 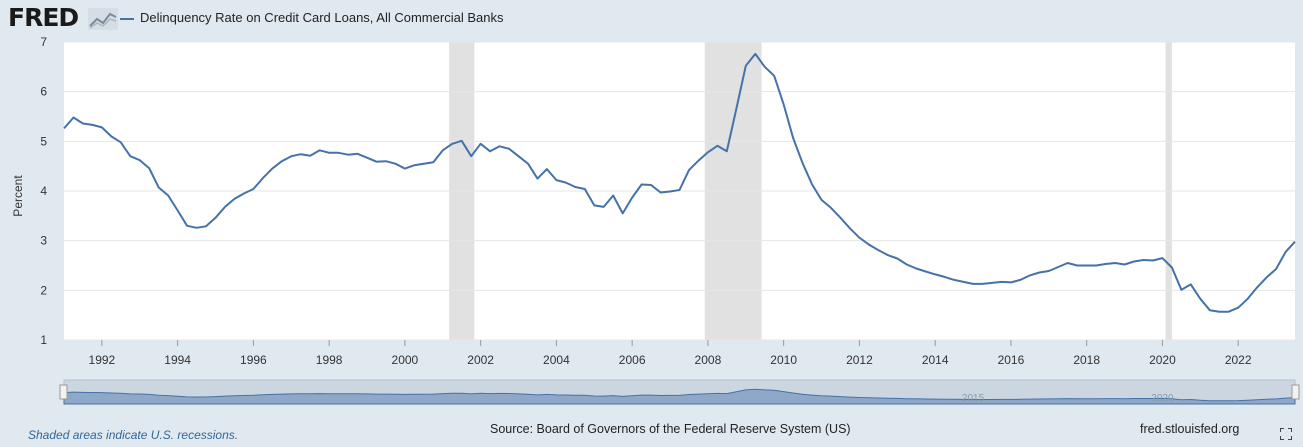 What do you see at coordinates (1286, 434) in the screenshot?
I see `fullscreen-icon` at bounding box center [1286, 434].